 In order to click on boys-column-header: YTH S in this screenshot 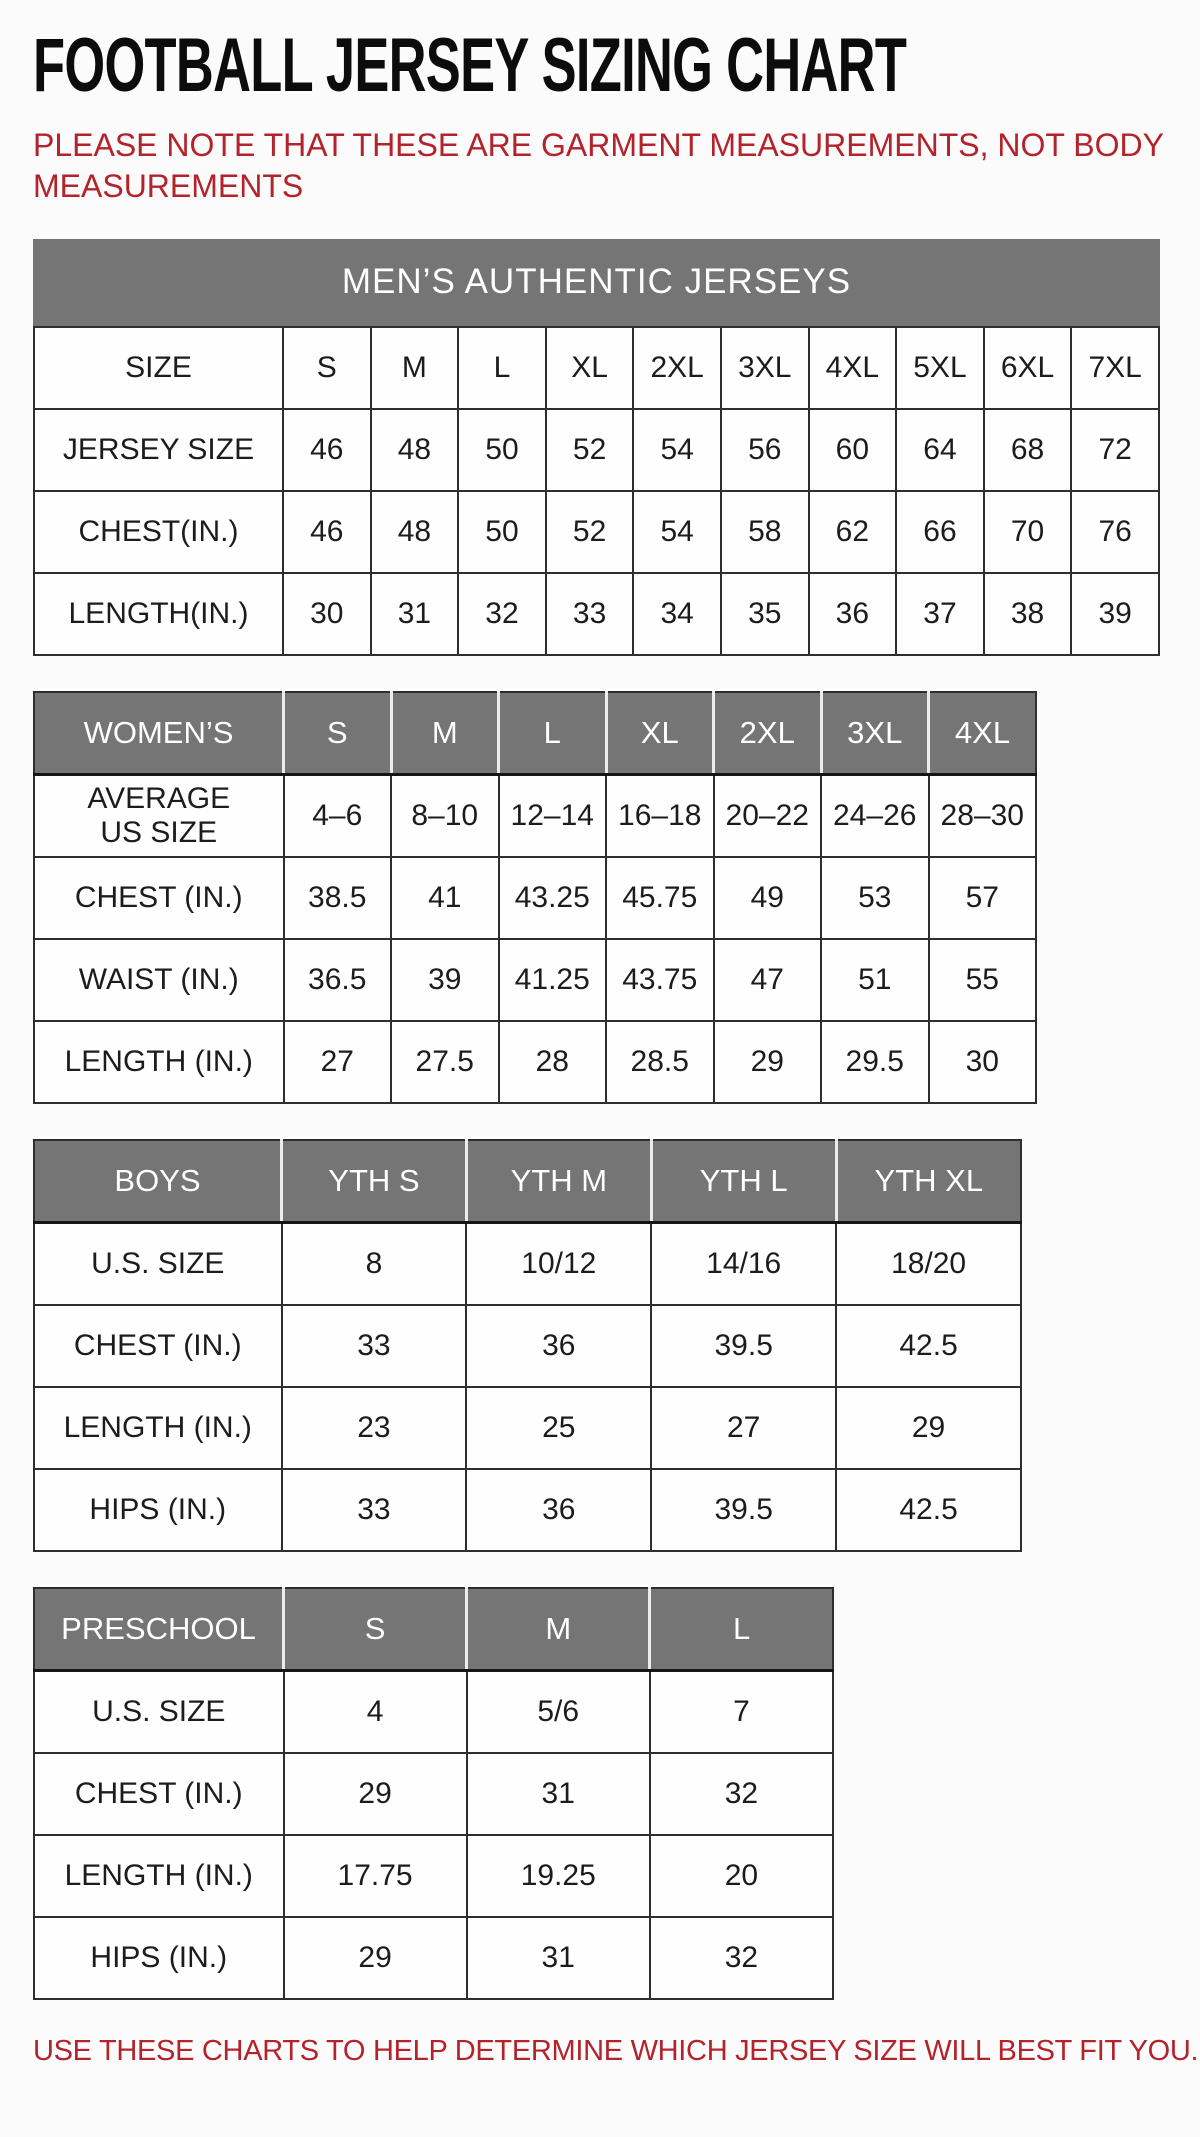, I will do `click(374, 1181)`.